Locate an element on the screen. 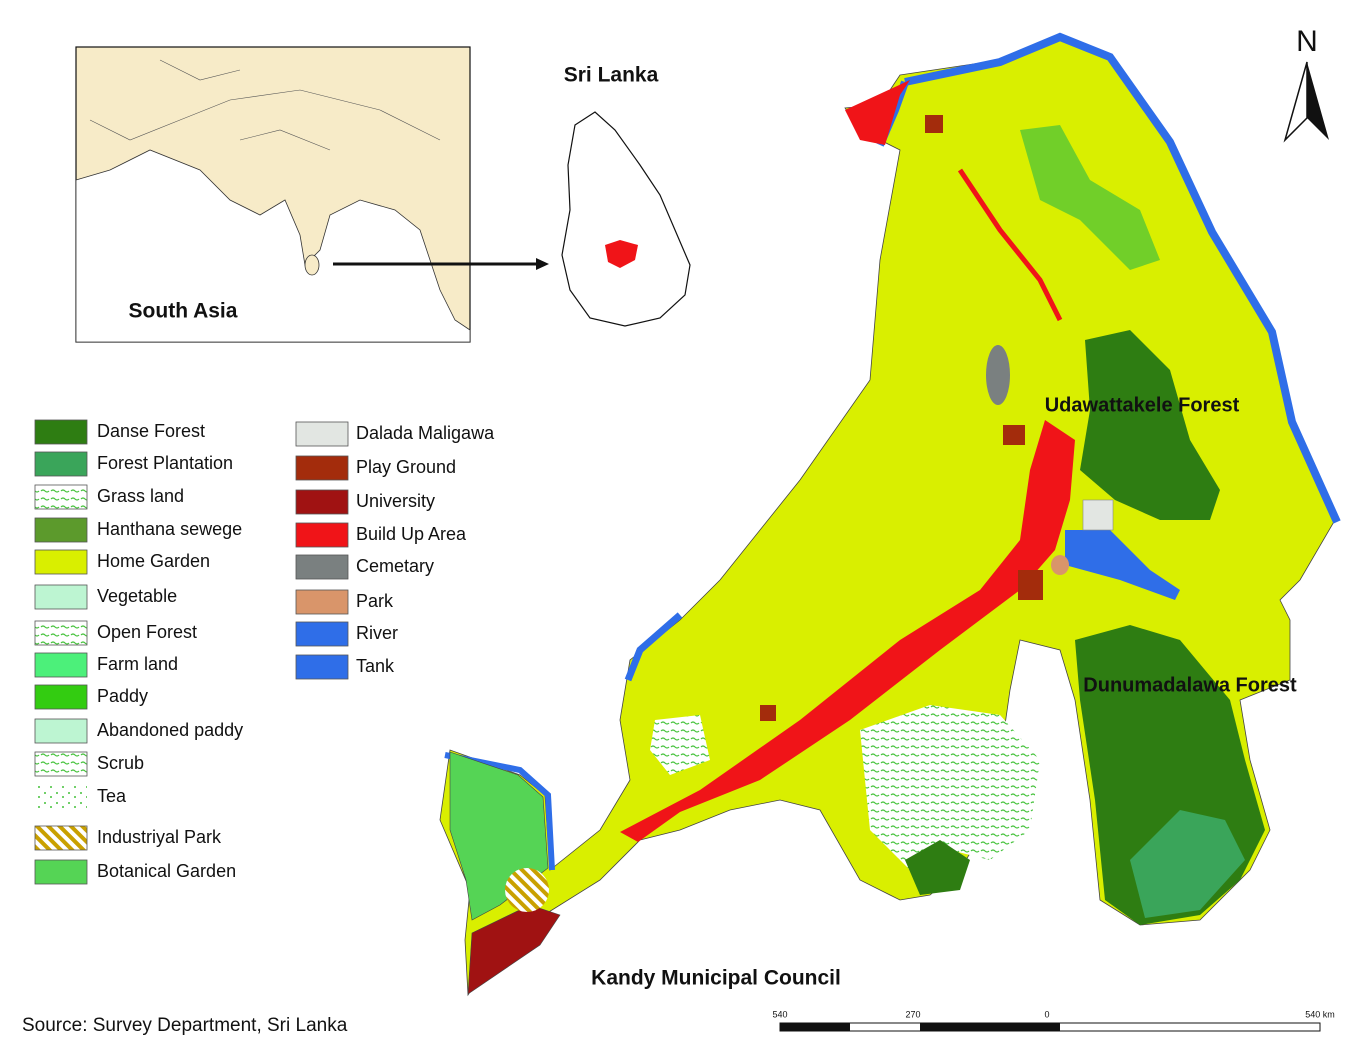  legend-label: Farm land is located at coordinates (137, 664).